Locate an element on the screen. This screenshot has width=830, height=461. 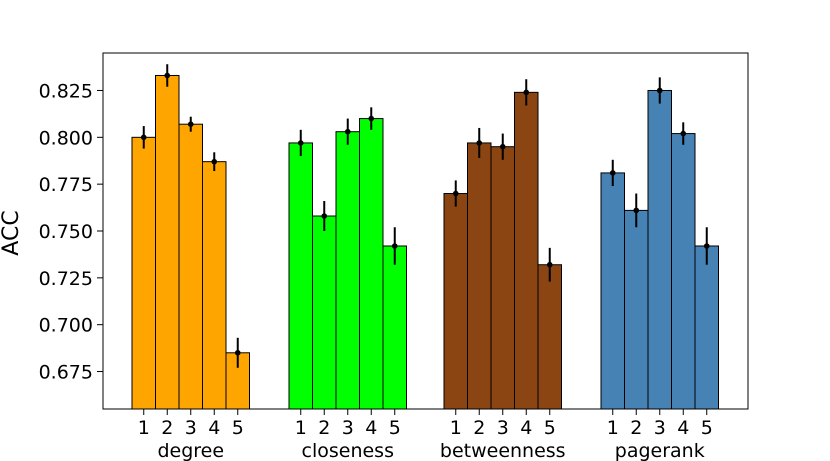
group-label-betweenness: betweenness is located at coordinates (503, 450).